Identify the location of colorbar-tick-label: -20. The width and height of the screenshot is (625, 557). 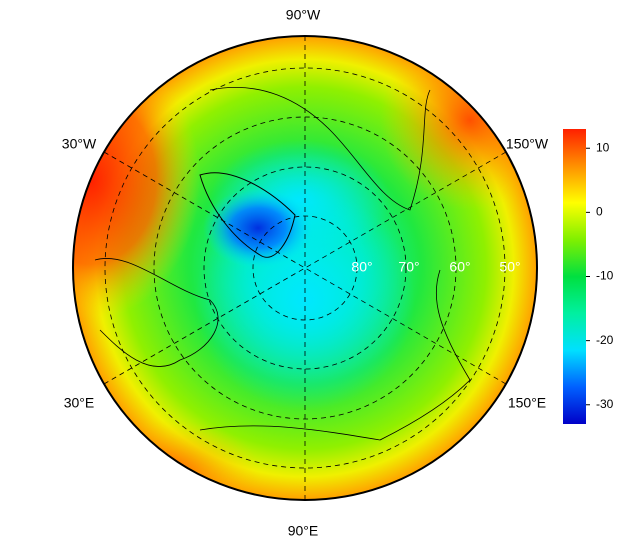
(605, 340).